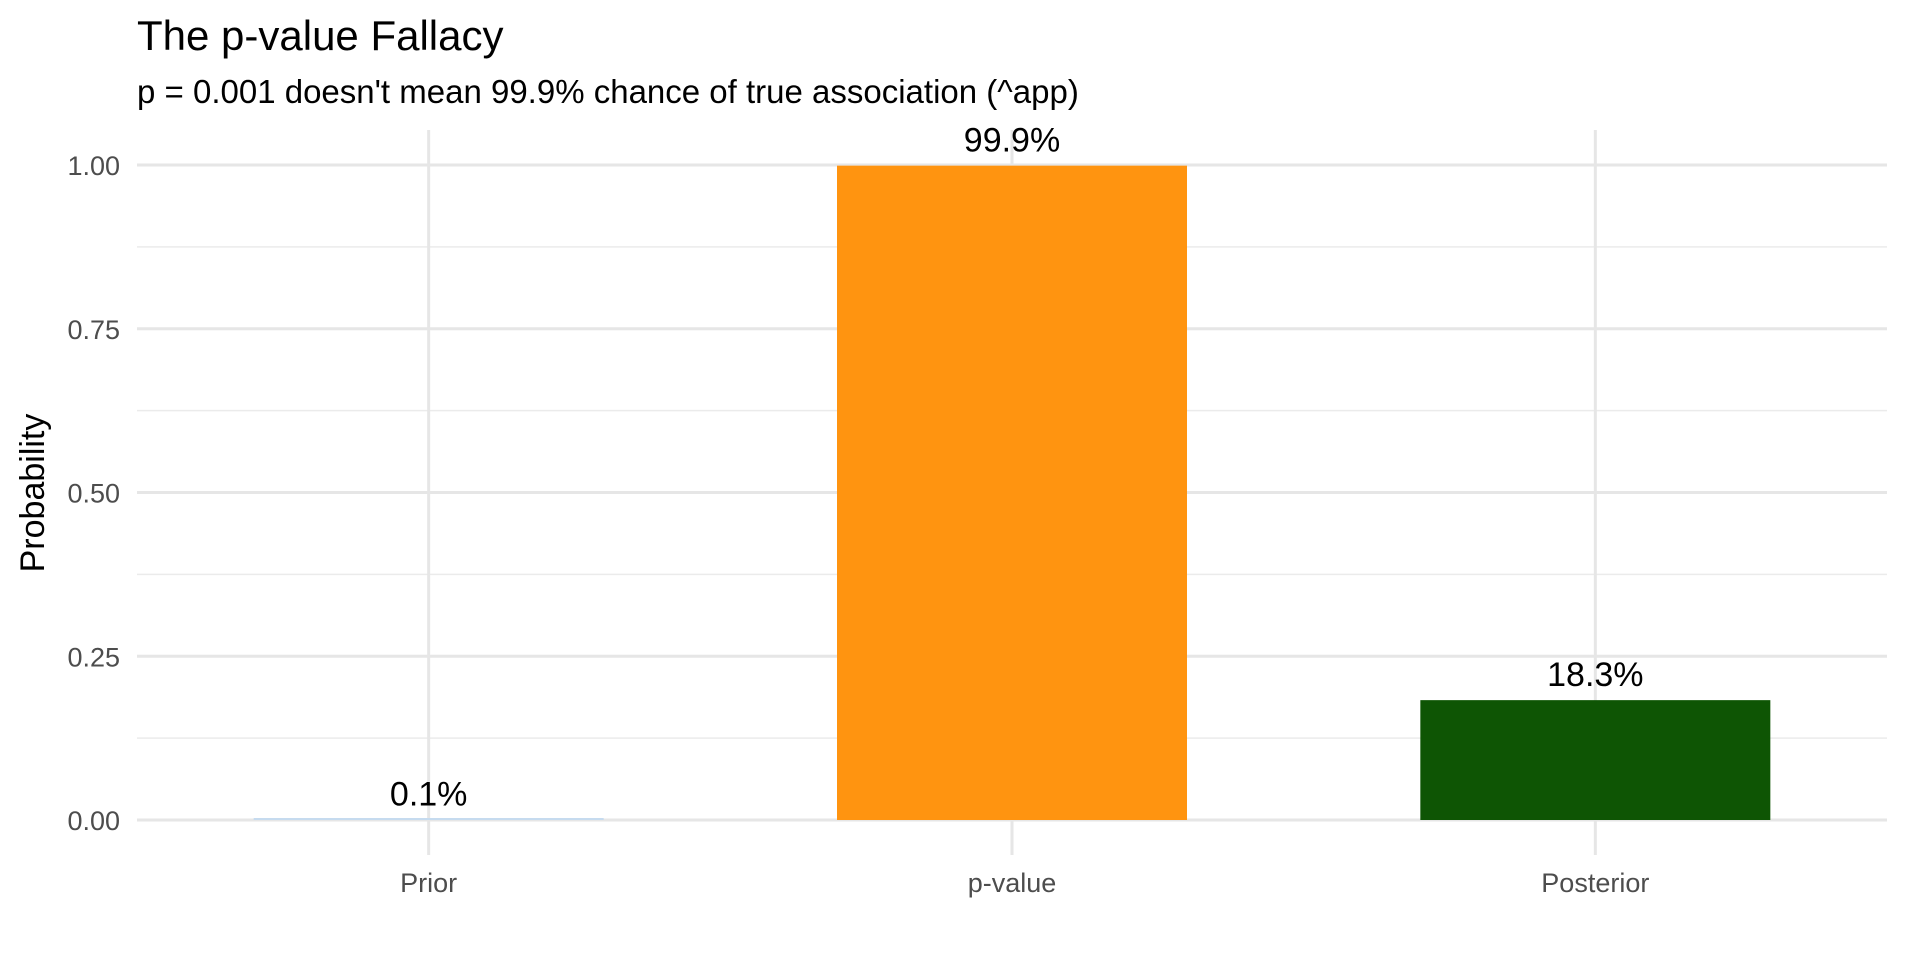 This screenshot has height=960, width=1920. Describe the element at coordinates (93, 494) in the screenshot. I see `y-tick-label: 0.50` at that location.